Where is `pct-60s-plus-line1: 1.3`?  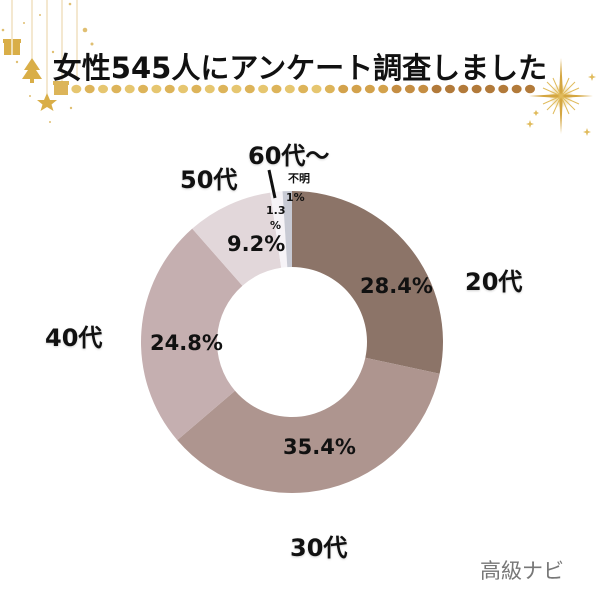
pct-60s-plus-line1: 1.3 is located at coordinates (276, 210).